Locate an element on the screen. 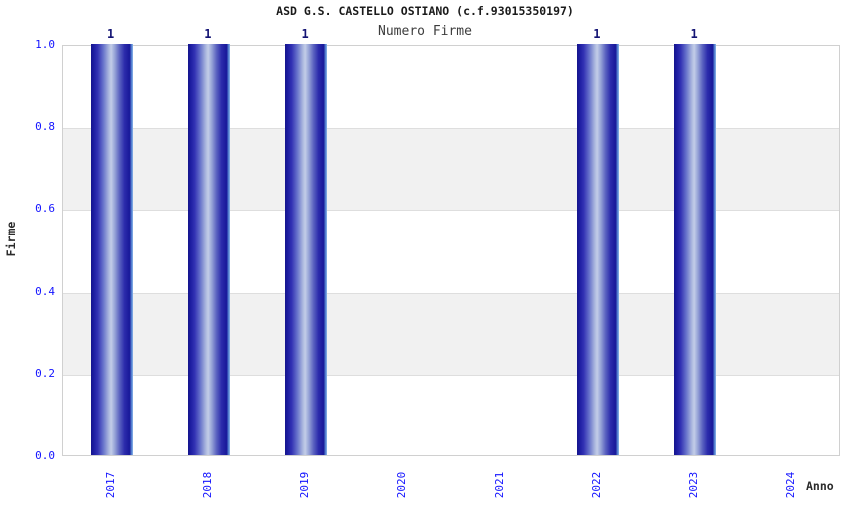 The width and height of the screenshot is (850, 505). chart-subtitle: Numero Firme is located at coordinates (425, 31).